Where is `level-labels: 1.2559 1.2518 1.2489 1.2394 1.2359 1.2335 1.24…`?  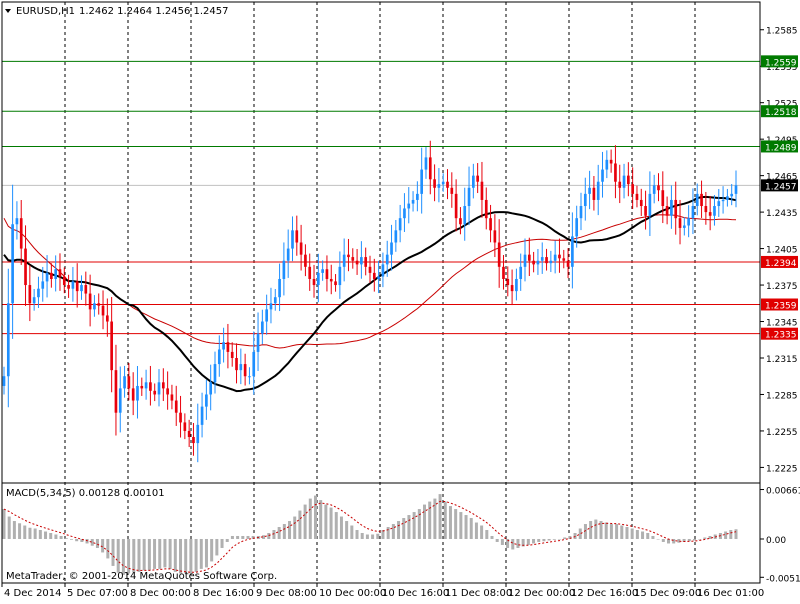
level-labels: 1.2559 1.2518 1.2489 1.2394 1.2359 1.2335 1.24… is located at coordinates (779, 198).